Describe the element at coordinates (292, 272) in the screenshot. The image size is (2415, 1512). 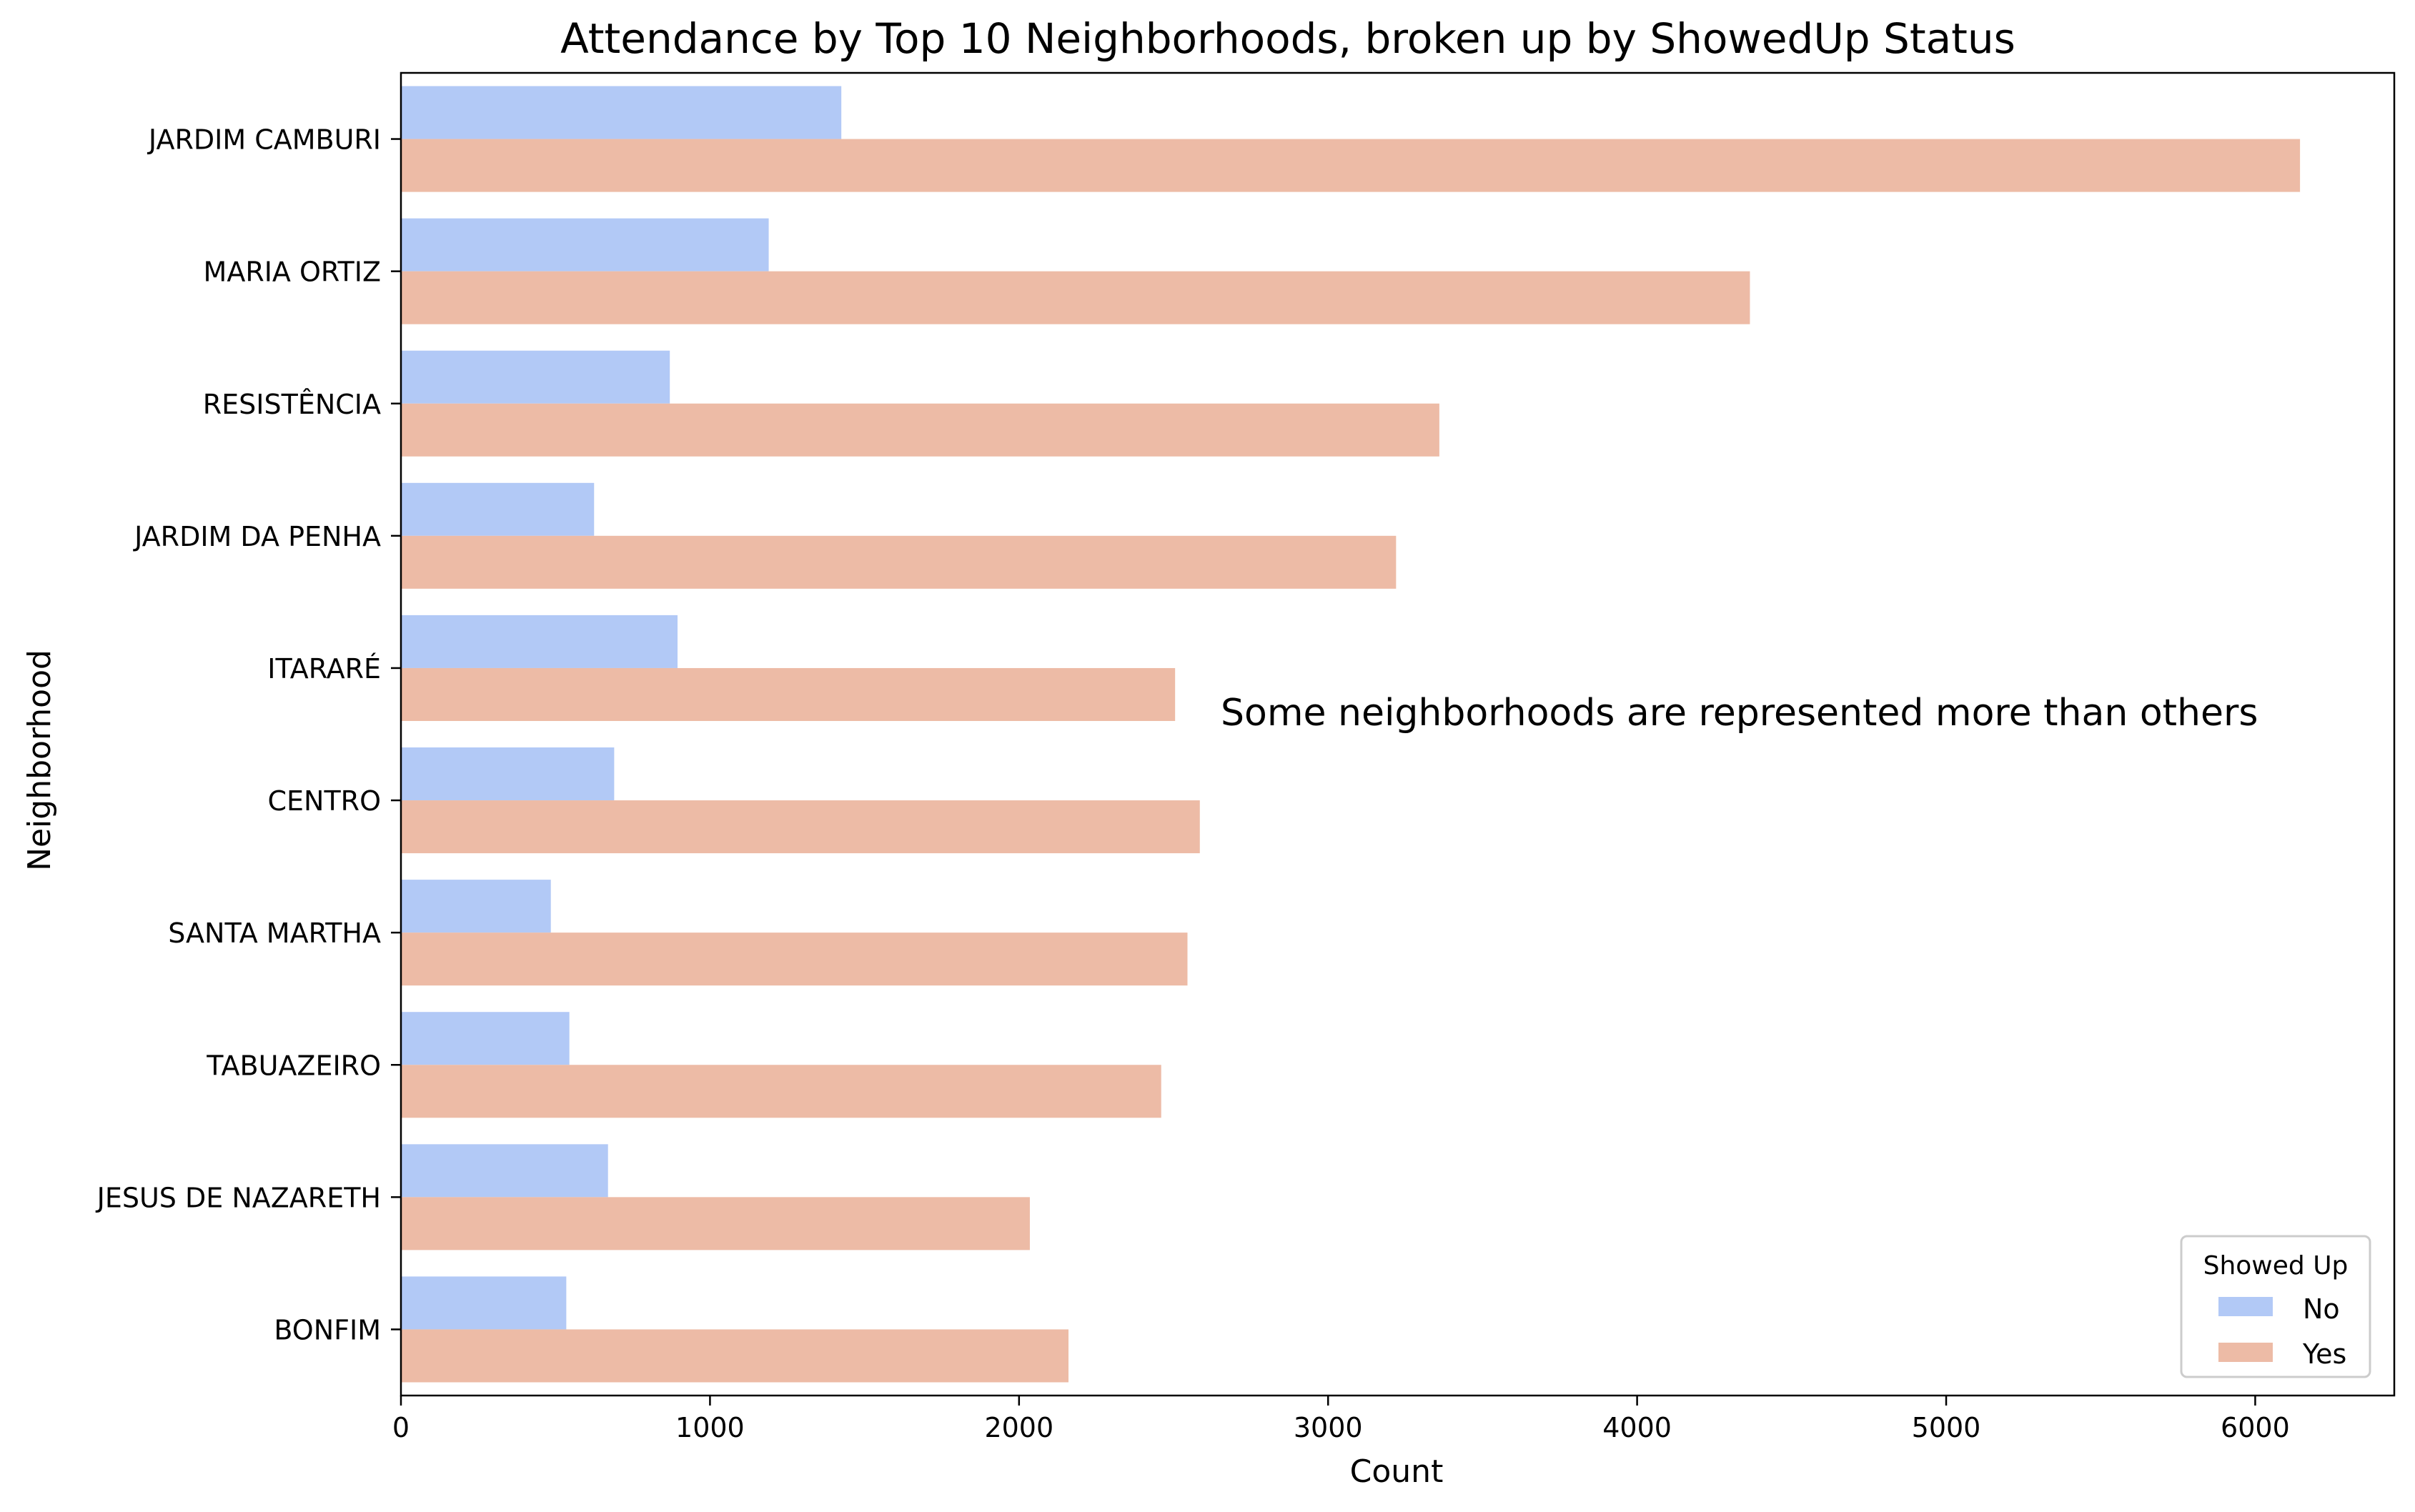
I see `y-tick-label: MARIA ORTIZ` at that location.